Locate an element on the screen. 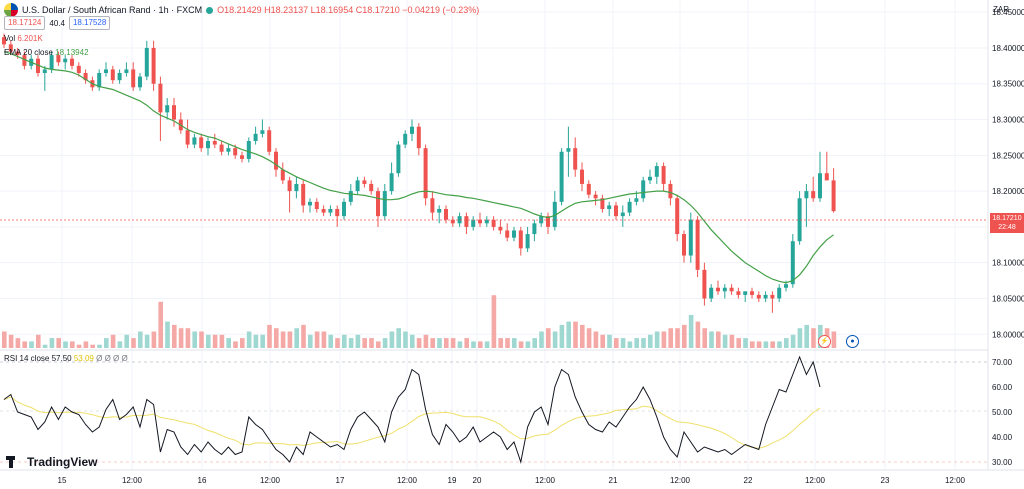 The image size is (1024, 489). economic-event-flag-icon: ● is located at coordinates (852, 341).